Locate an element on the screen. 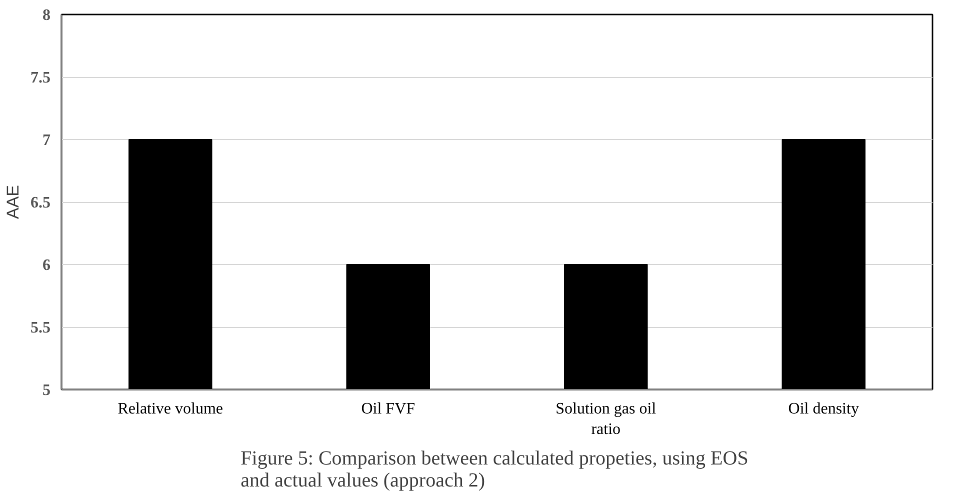 The image size is (955, 501). y-tick-label: 6.5 is located at coordinates (40, 203).